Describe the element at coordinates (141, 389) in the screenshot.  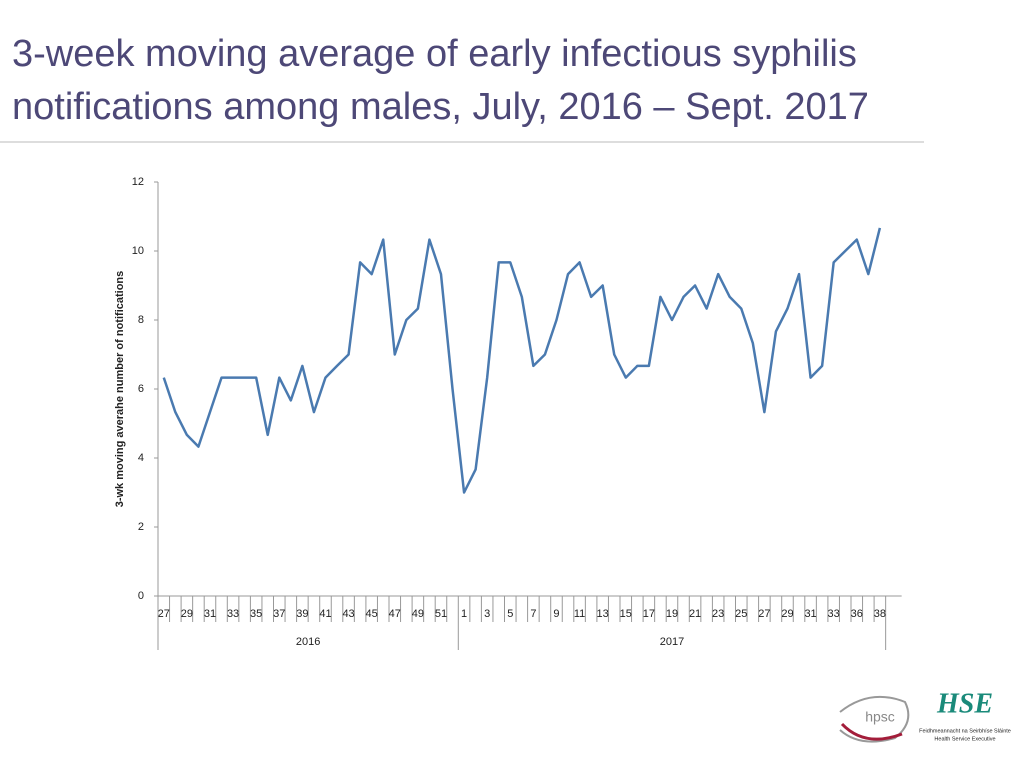
I see `y-tick-label: 6` at that location.